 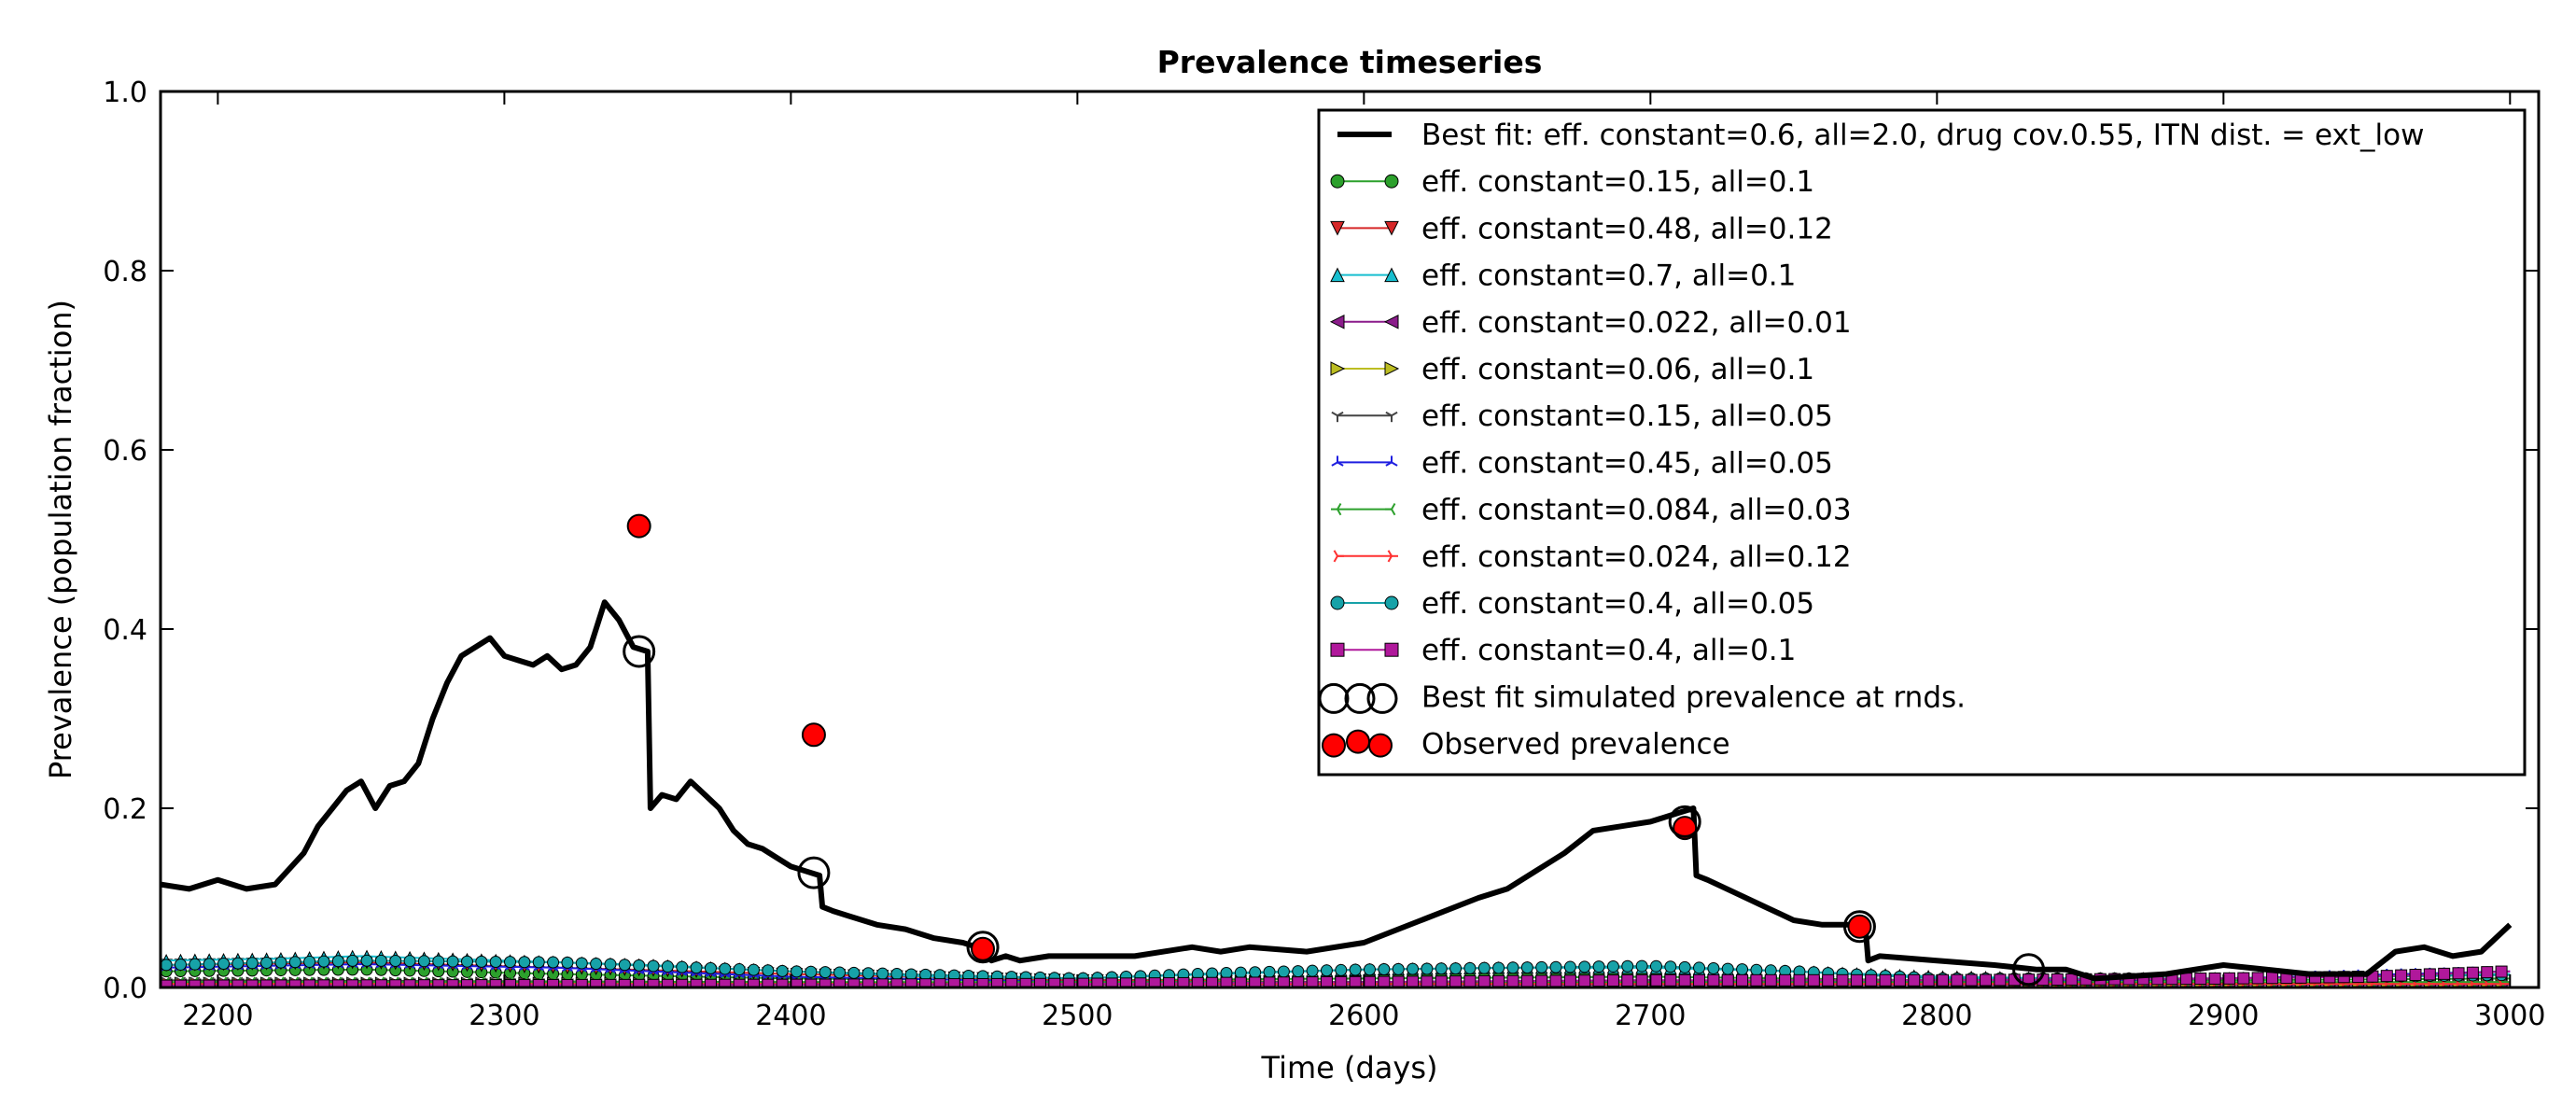 What do you see at coordinates (504, 1016) in the screenshot?
I see `x-tick-label: 2300` at bounding box center [504, 1016].